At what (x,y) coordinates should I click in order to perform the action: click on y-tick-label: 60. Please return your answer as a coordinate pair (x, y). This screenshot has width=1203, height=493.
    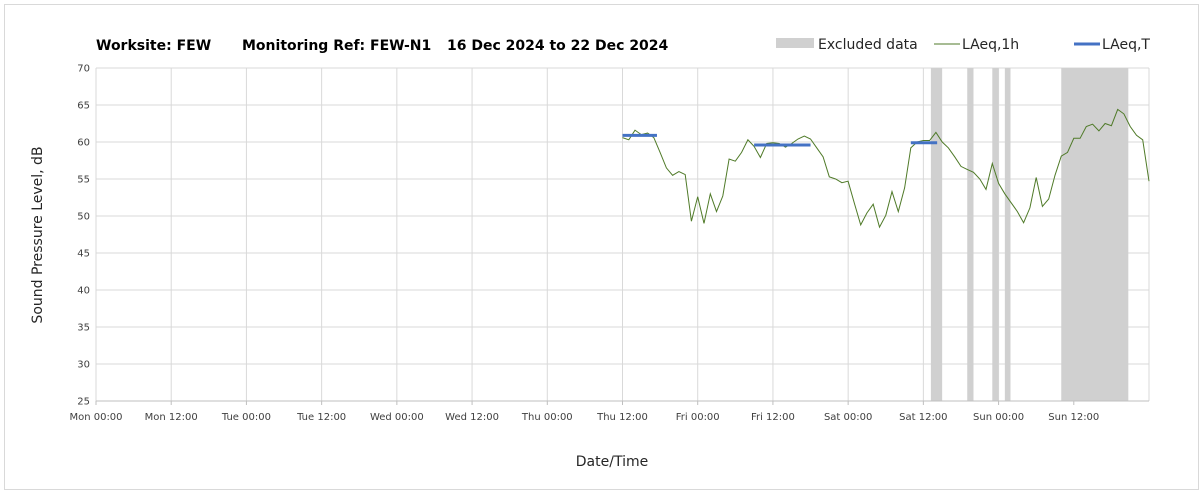
    Looking at the image, I should click on (83, 143).